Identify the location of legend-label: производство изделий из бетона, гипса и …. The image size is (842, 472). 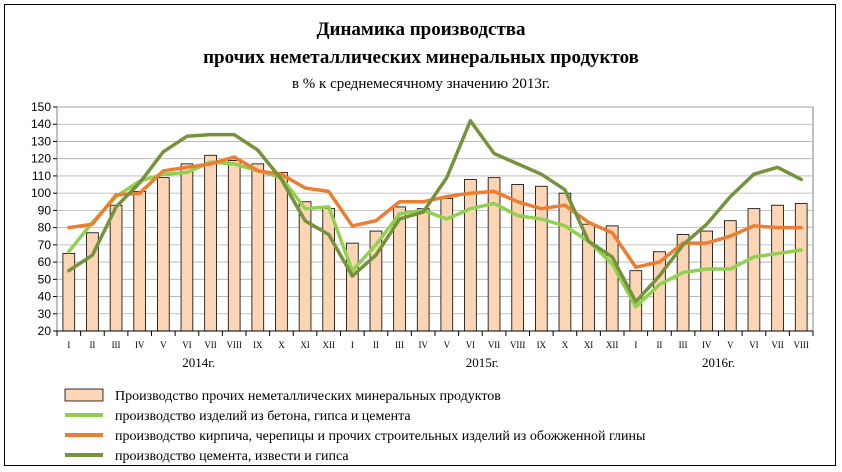
(263, 416).